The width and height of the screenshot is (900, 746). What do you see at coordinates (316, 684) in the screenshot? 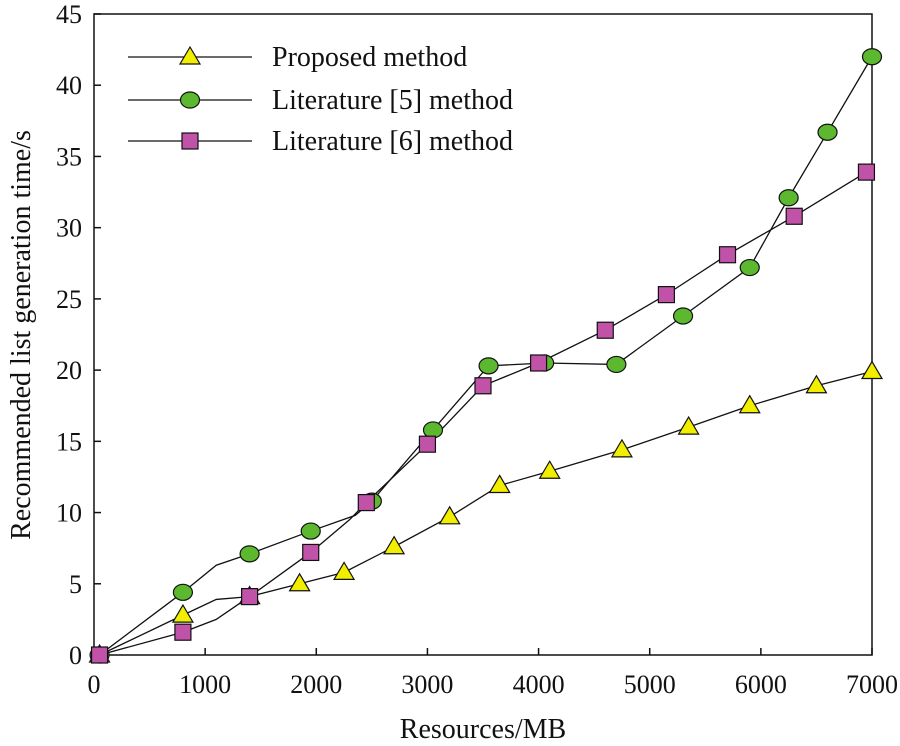
I see `x-tick-label: 2000` at bounding box center [316, 684].